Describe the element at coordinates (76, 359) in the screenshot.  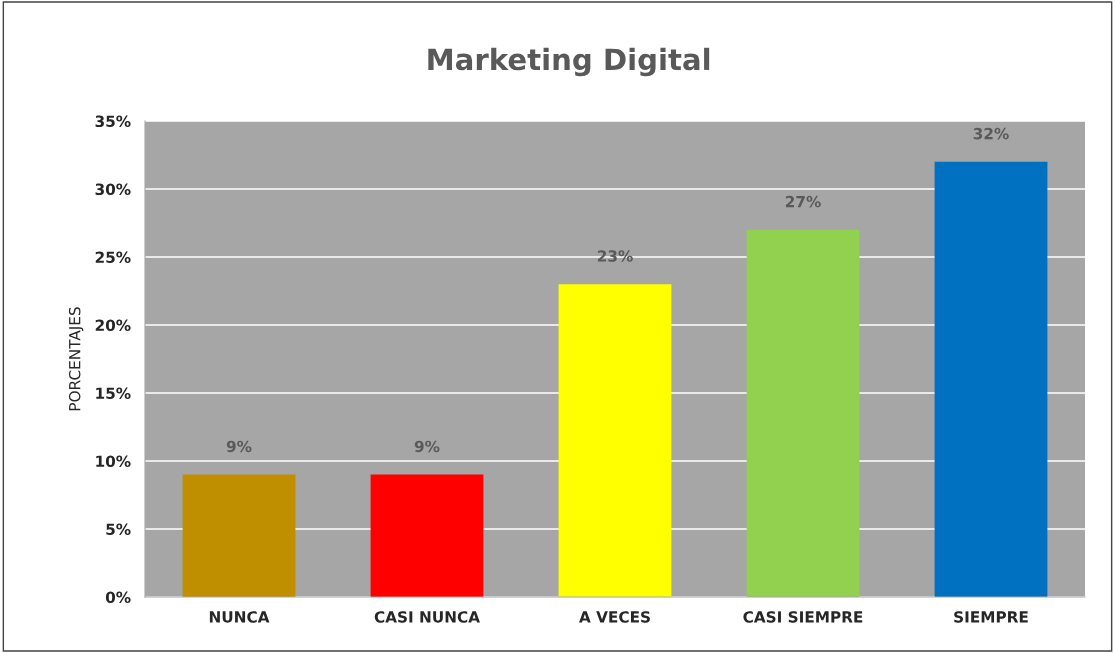
I see `y-axis-title: PORCENTAJES` at that location.